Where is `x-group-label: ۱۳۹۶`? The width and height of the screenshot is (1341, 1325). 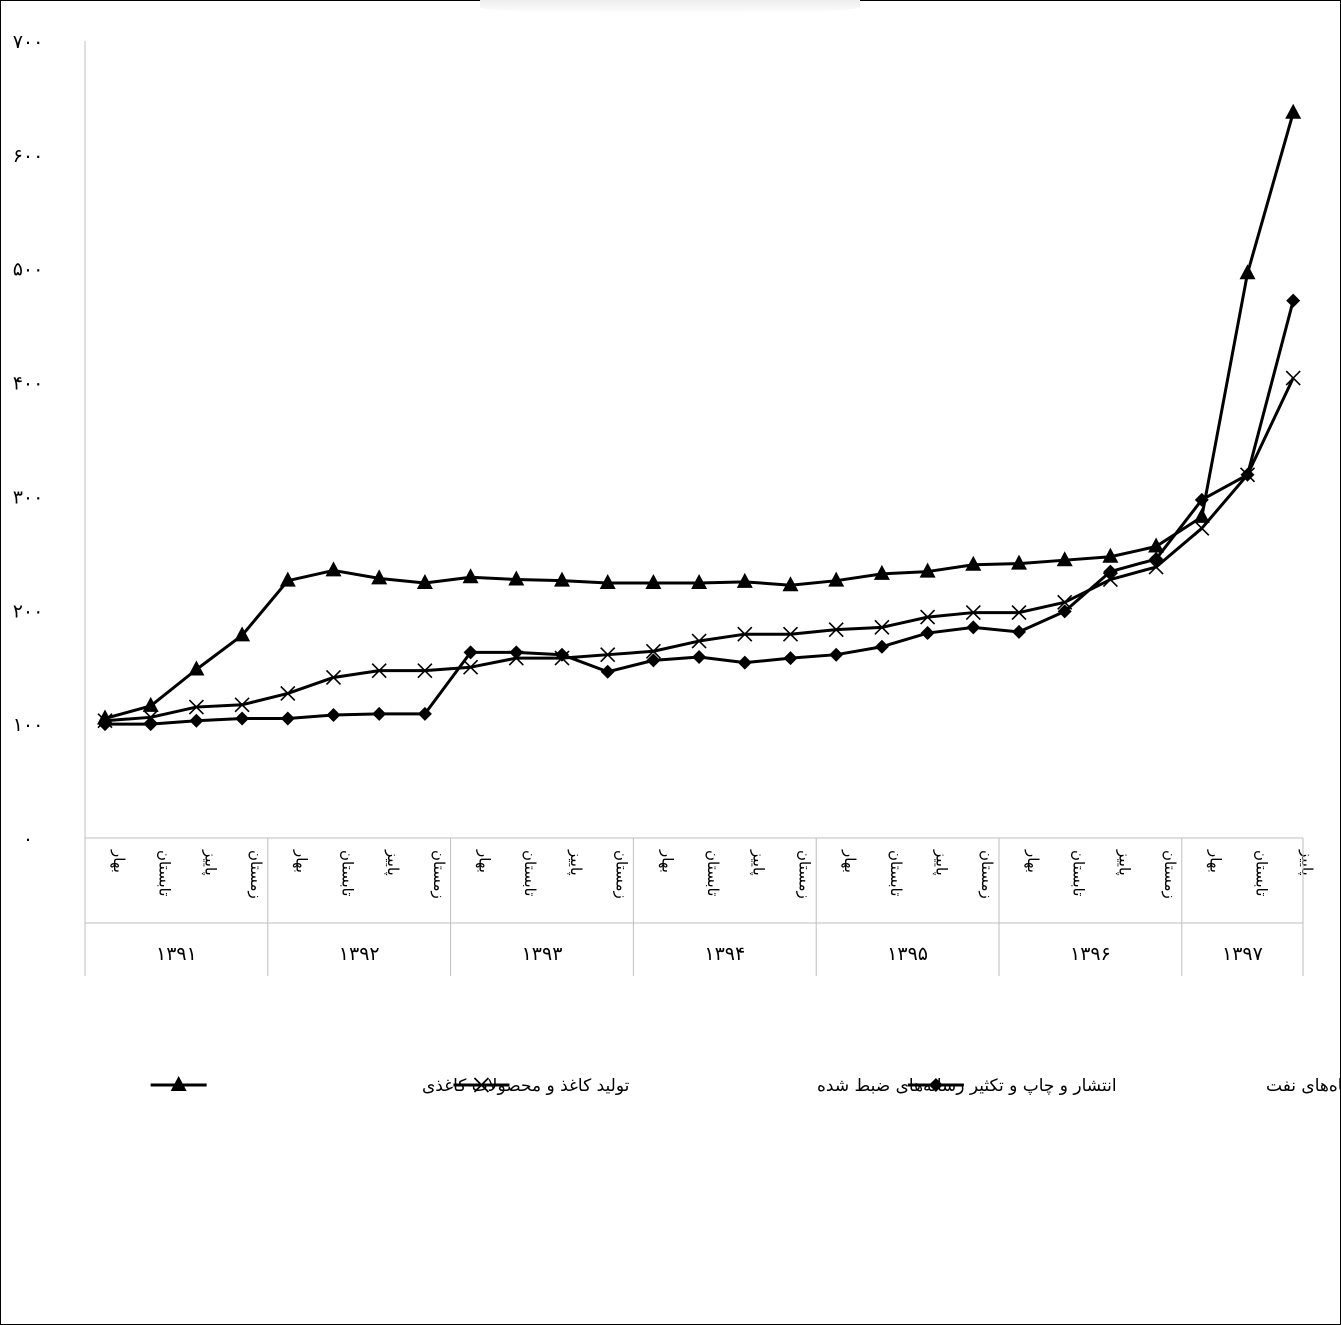 x-group-label: ۱۳۹۶ is located at coordinates (1090, 954).